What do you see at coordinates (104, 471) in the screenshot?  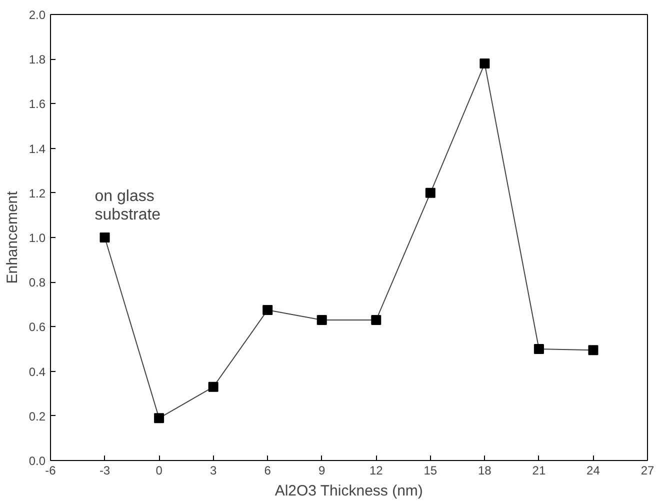 I see `x-tick-label: -3` at bounding box center [104, 471].